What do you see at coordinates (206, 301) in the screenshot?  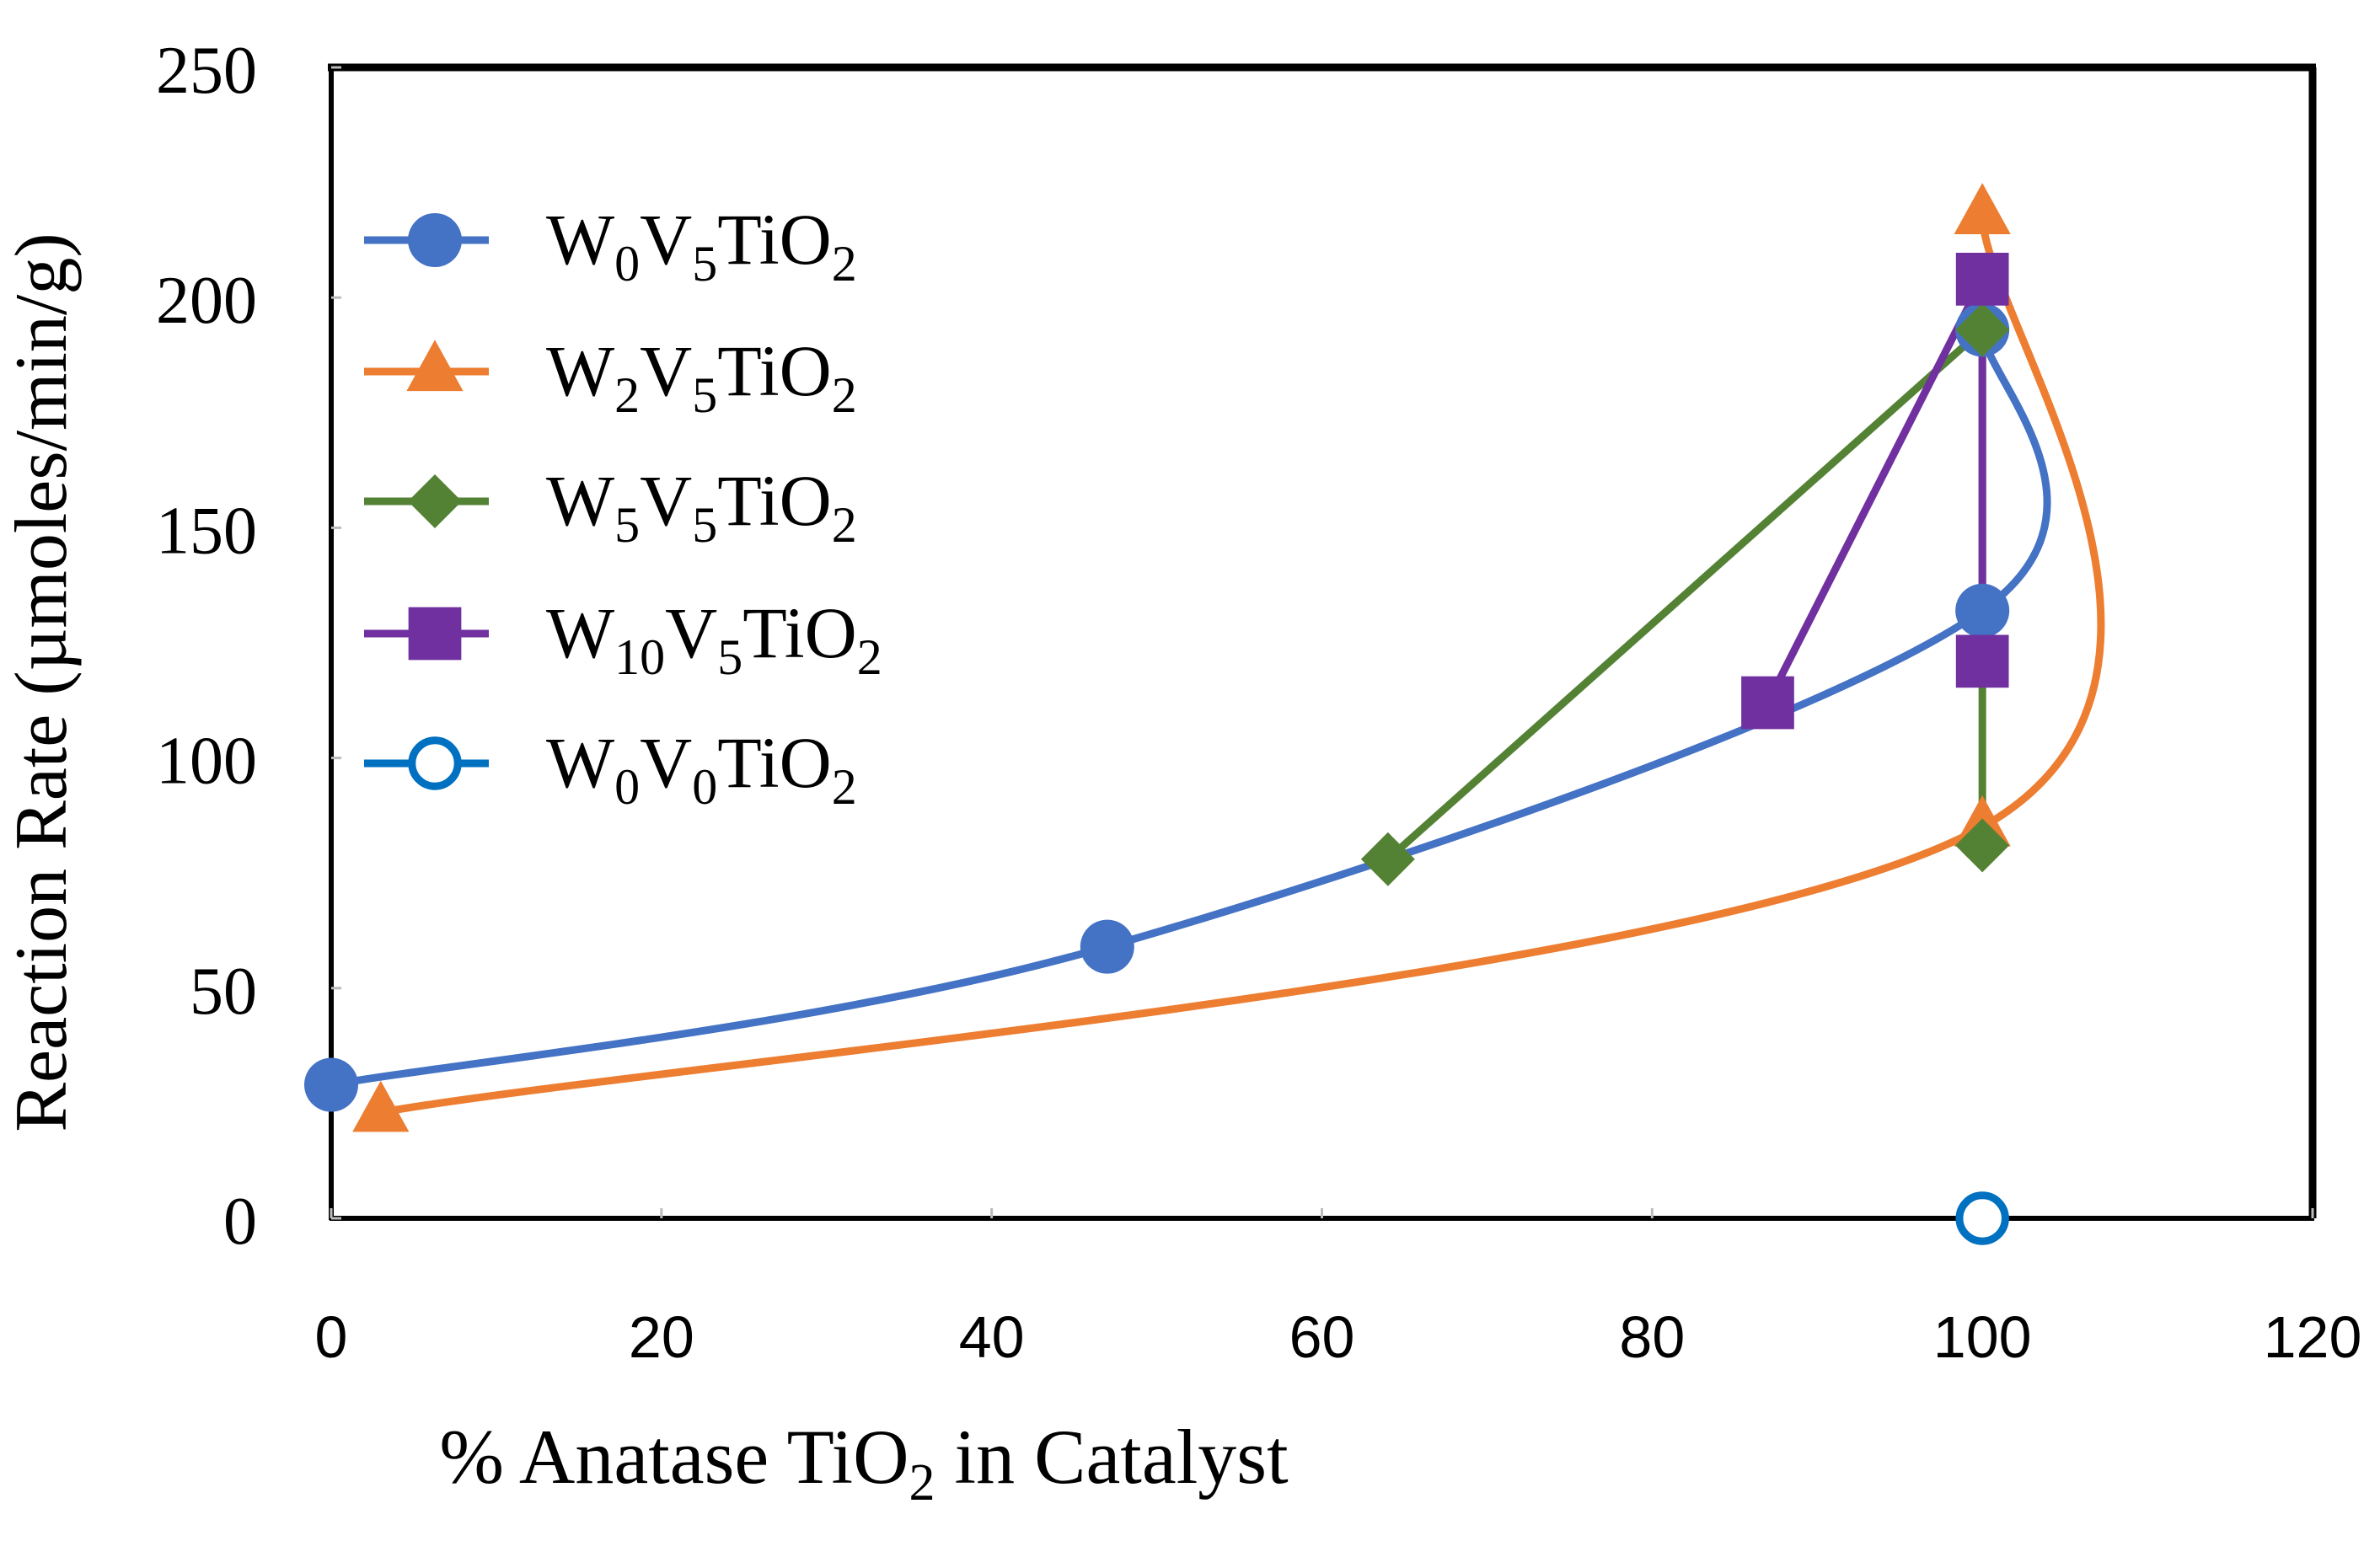 I see `y-tick-label: 200` at bounding box center [206, 301].